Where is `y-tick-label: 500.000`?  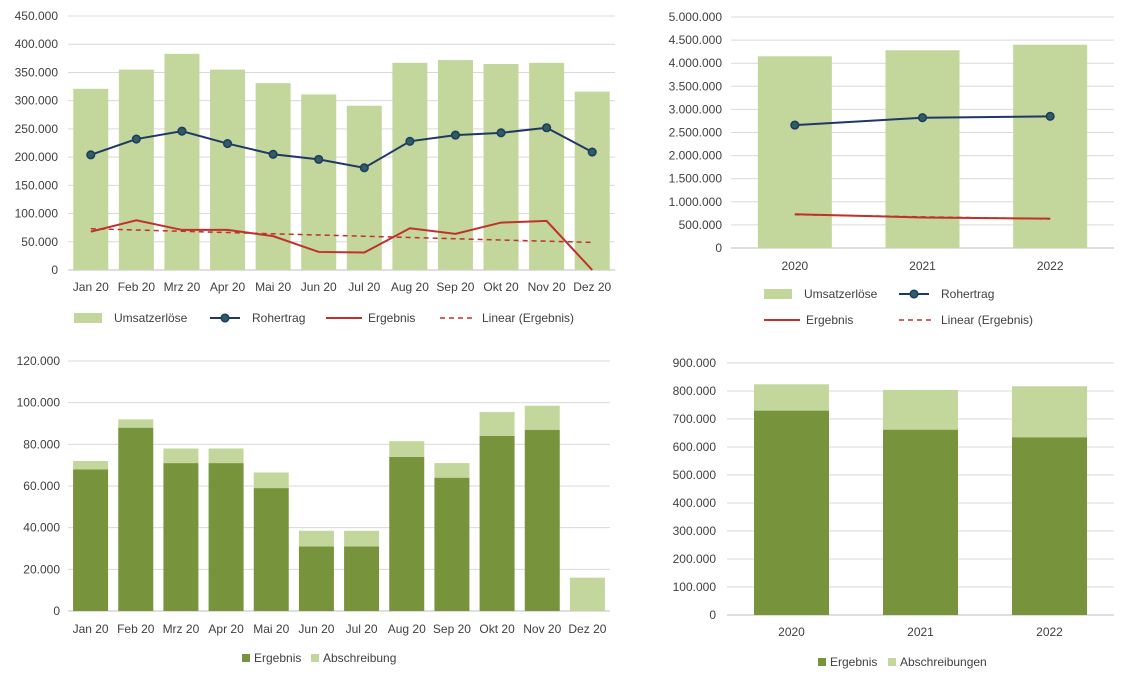 y-tick-label: 500.000 is located at coordinates (701, 225).